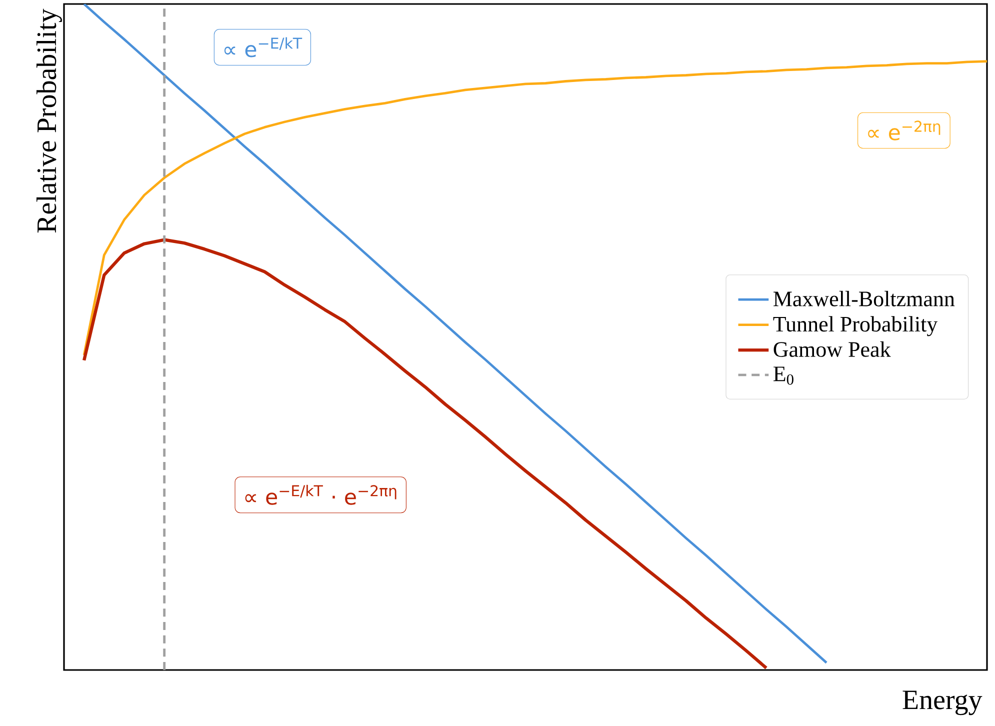  Describe the element at coordinates (784, 375) in the screenshot. I see `text: E$_{0}$` at that location.